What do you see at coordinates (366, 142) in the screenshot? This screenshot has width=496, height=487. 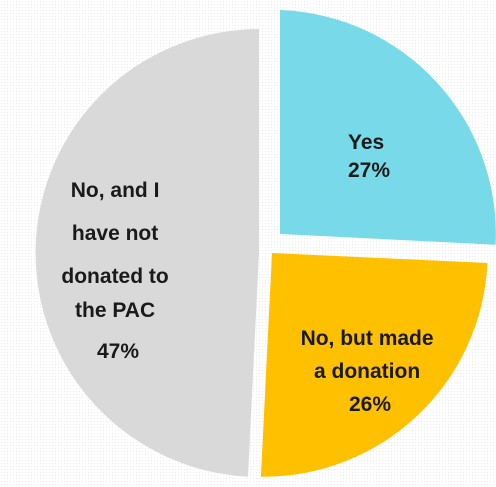 I see `slice-label-yes-line-1: Yes` at bounding box center [366, 142].